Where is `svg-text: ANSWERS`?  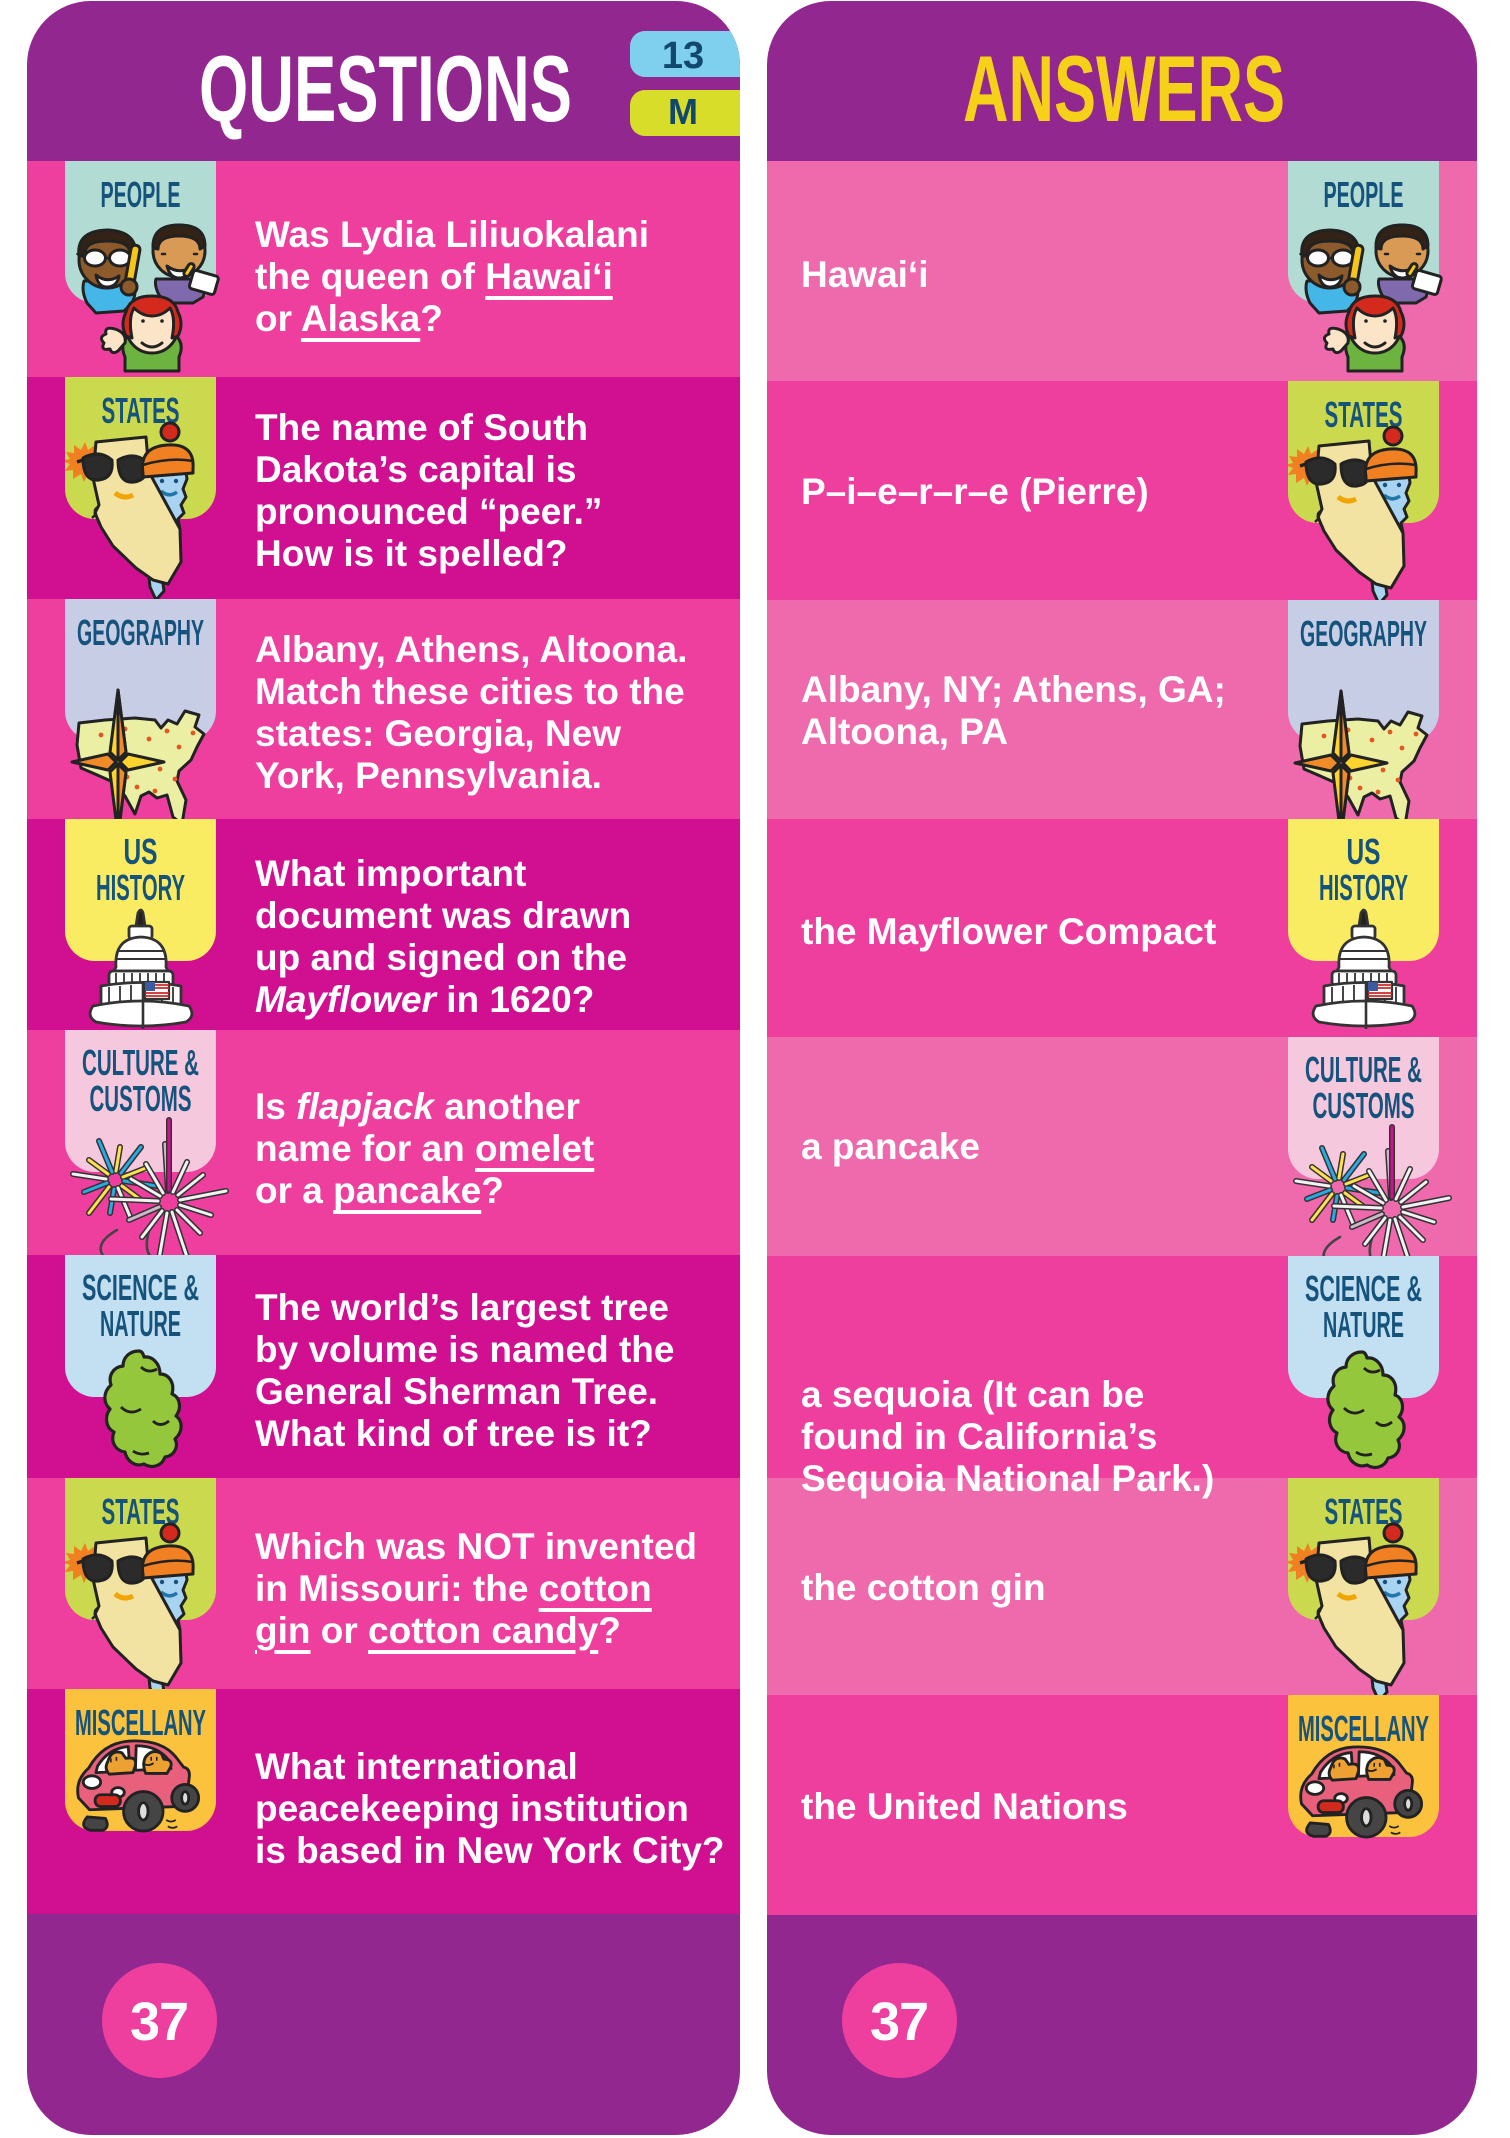
svg-text: ANSWERS is located at coordinates (1124, 88).